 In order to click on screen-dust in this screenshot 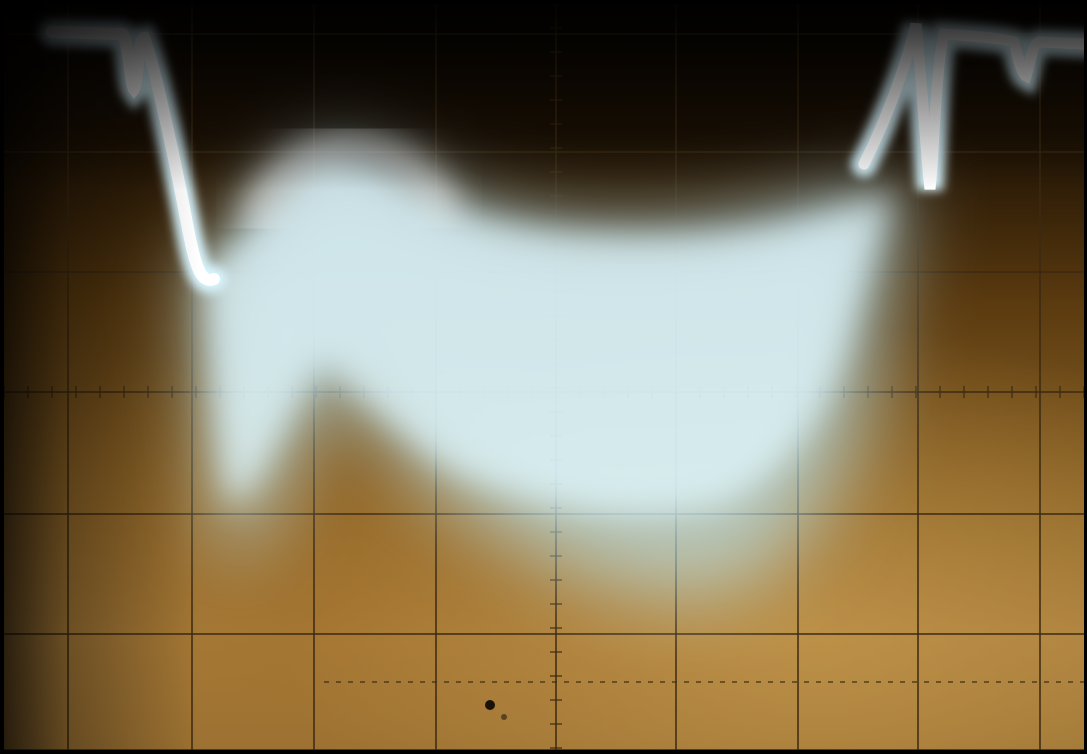, I will do `click(496, 710)`.